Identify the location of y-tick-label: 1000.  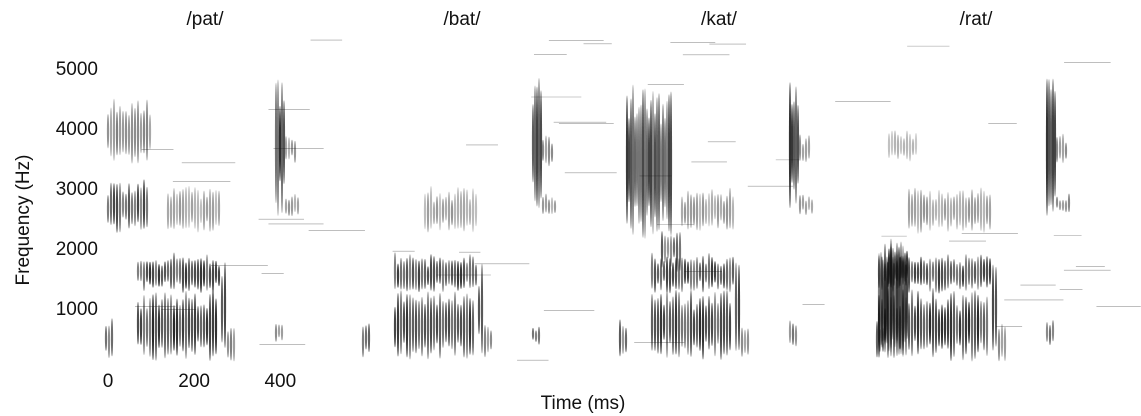
(77, 309).